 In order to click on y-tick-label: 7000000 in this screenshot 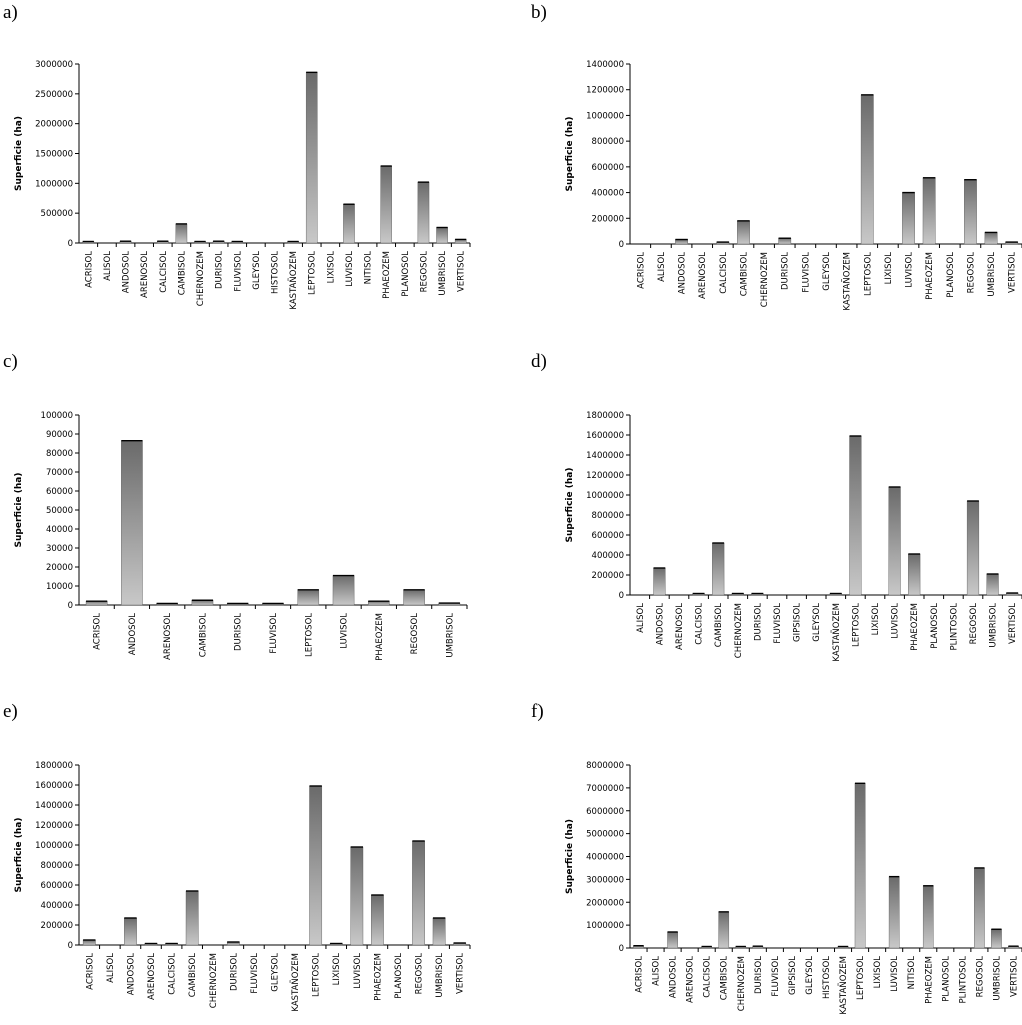, I will do `click(605, 789)`.